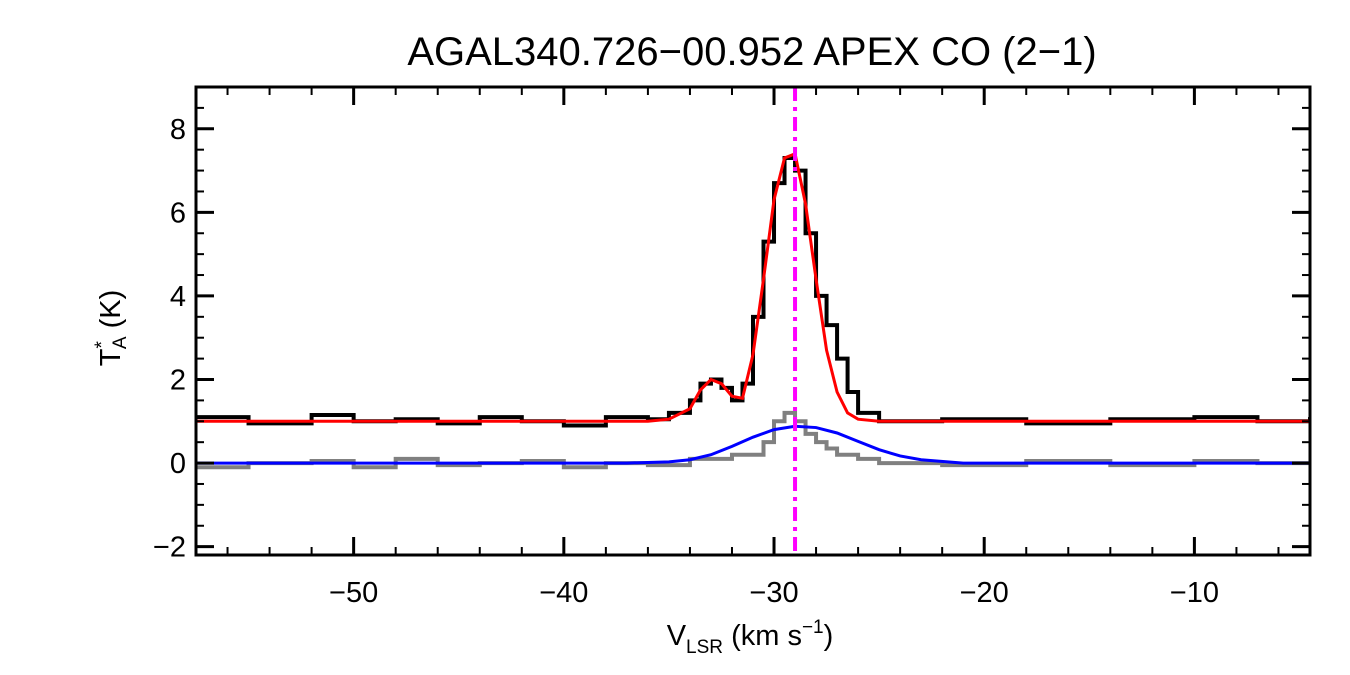 The width and height of the screenshot is (1350, 675). I want to click on y-axis-label: T*A (K), so click(111, 328).